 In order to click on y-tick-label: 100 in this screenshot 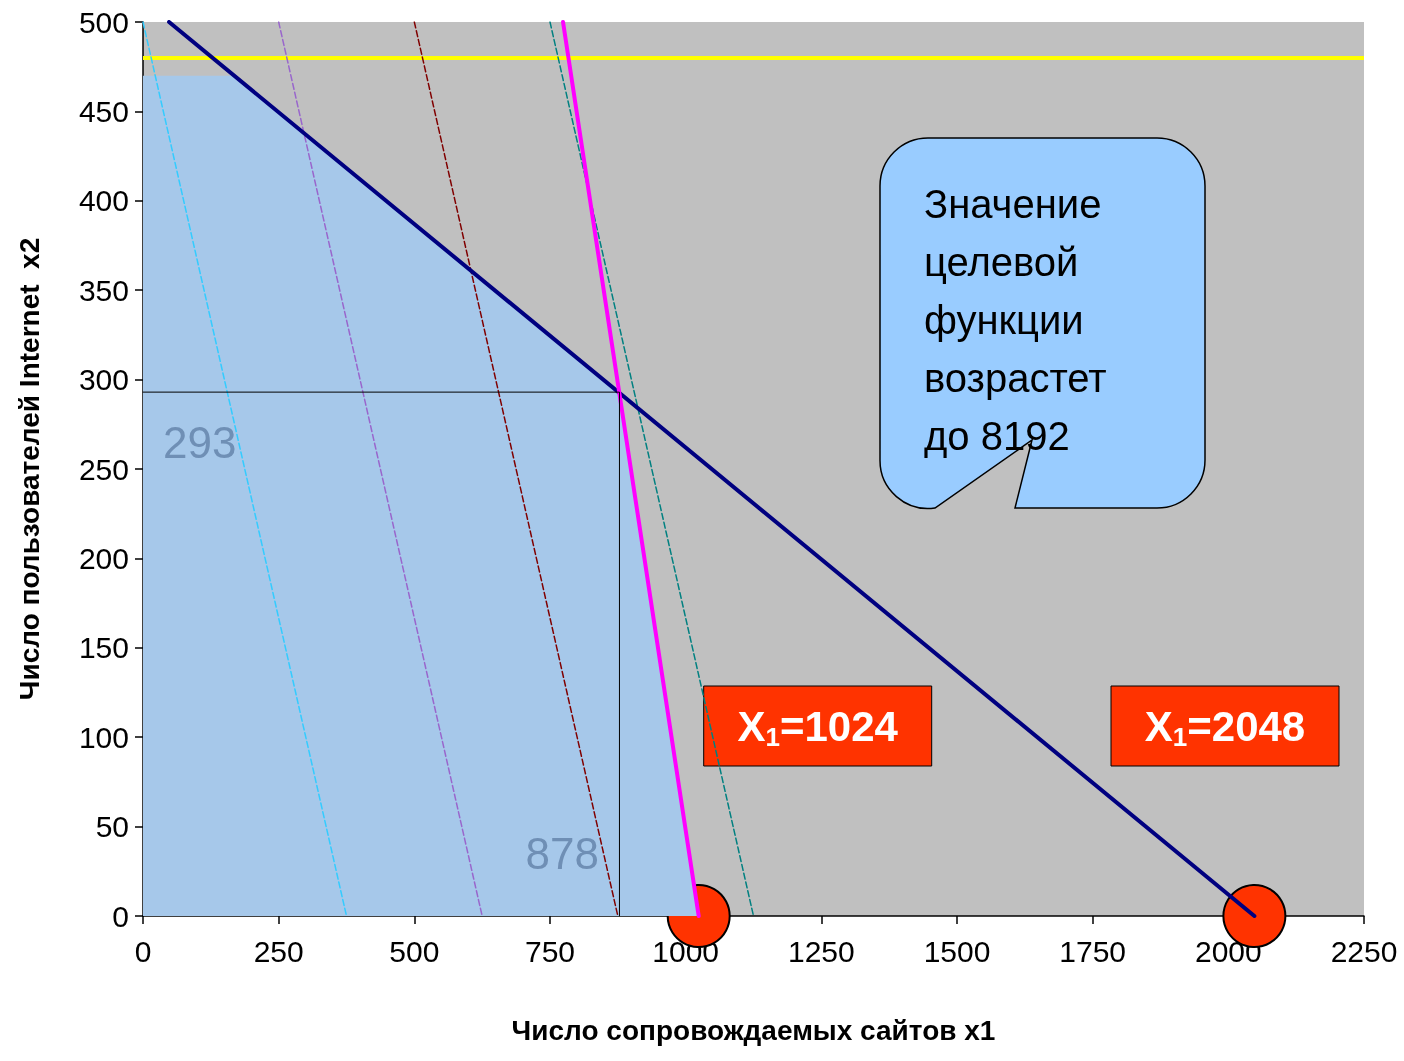, I will do `click(103, 737)`.